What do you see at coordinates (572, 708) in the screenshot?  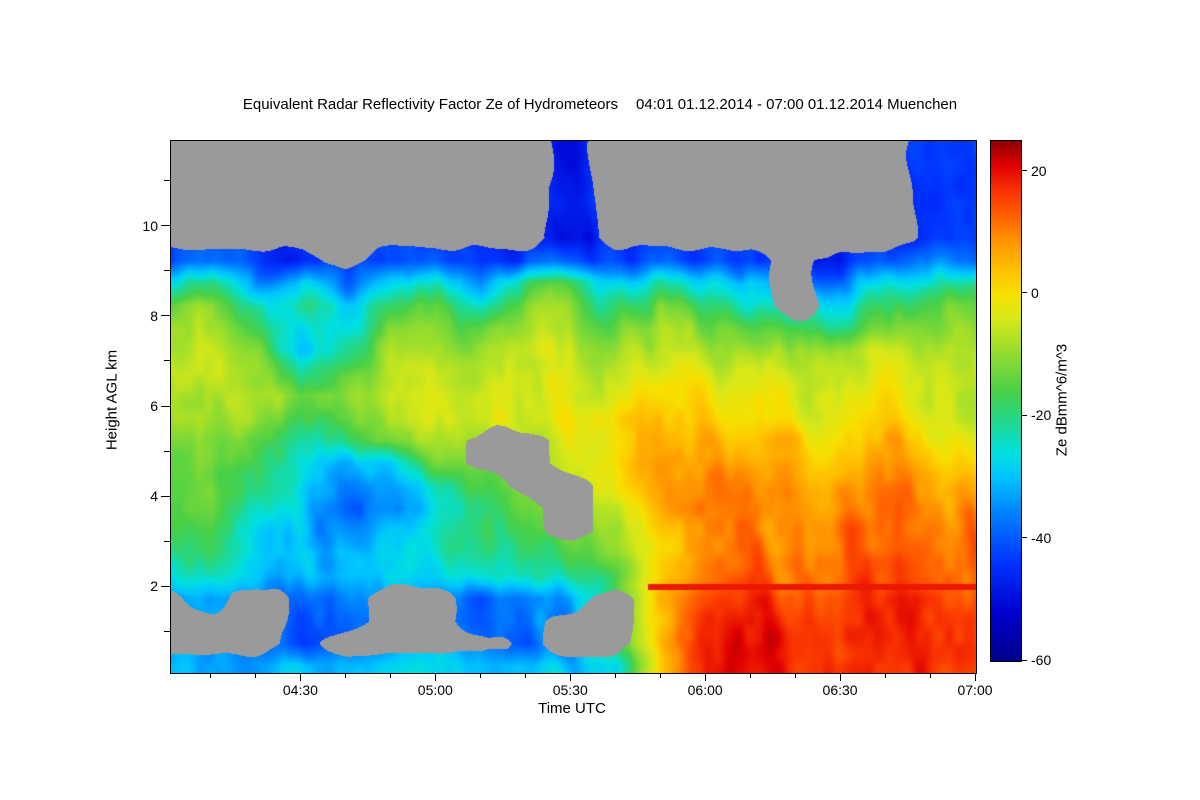 I see `x-axis-label: Time UTC` at bounding box center [572, 708].